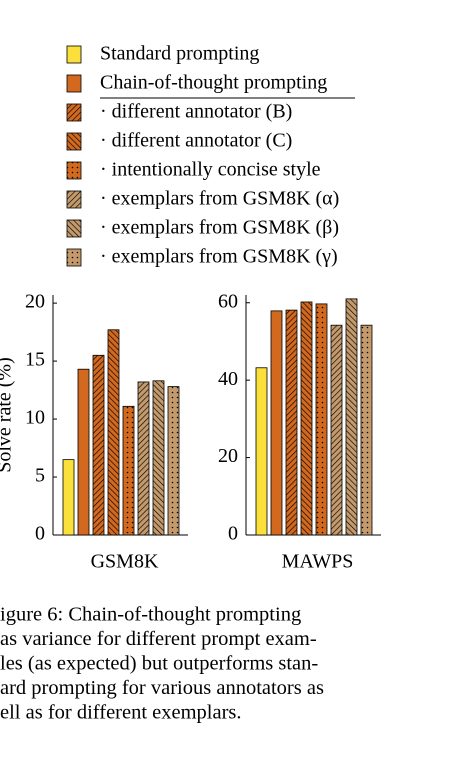 The image size is (450, 760). I want to click on caption-line: ell as for different exemplars., so click(121, 713).